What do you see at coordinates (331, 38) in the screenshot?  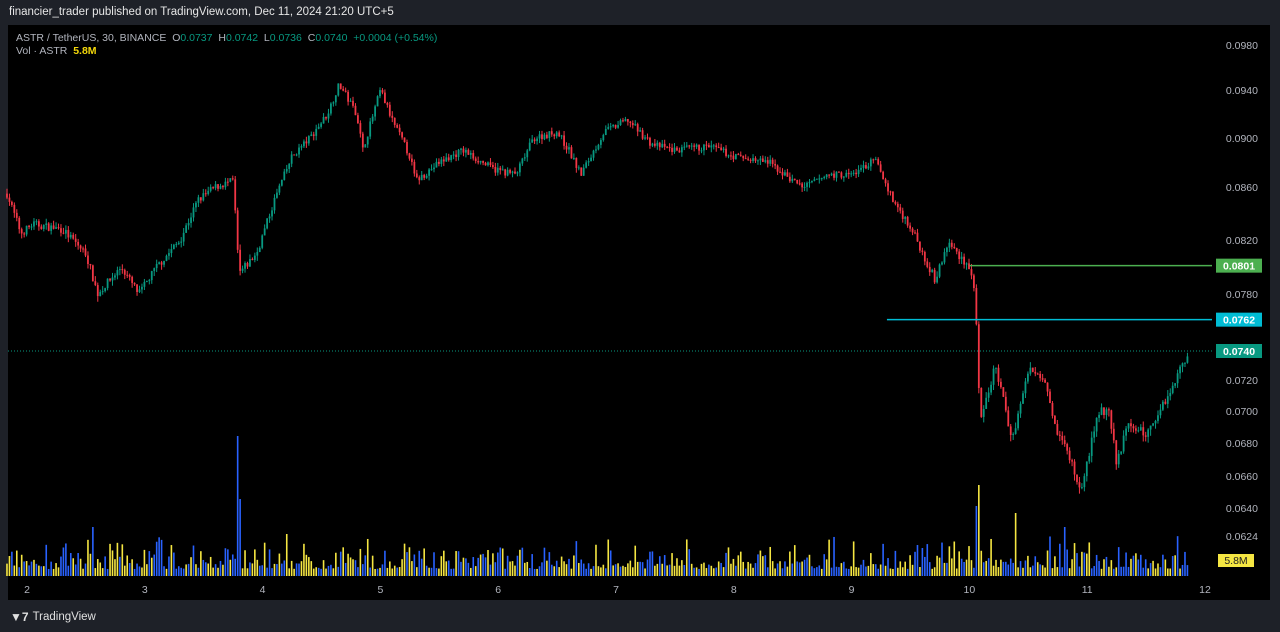 I see `close-value: 0.0740` at bounding box center [331, 38].